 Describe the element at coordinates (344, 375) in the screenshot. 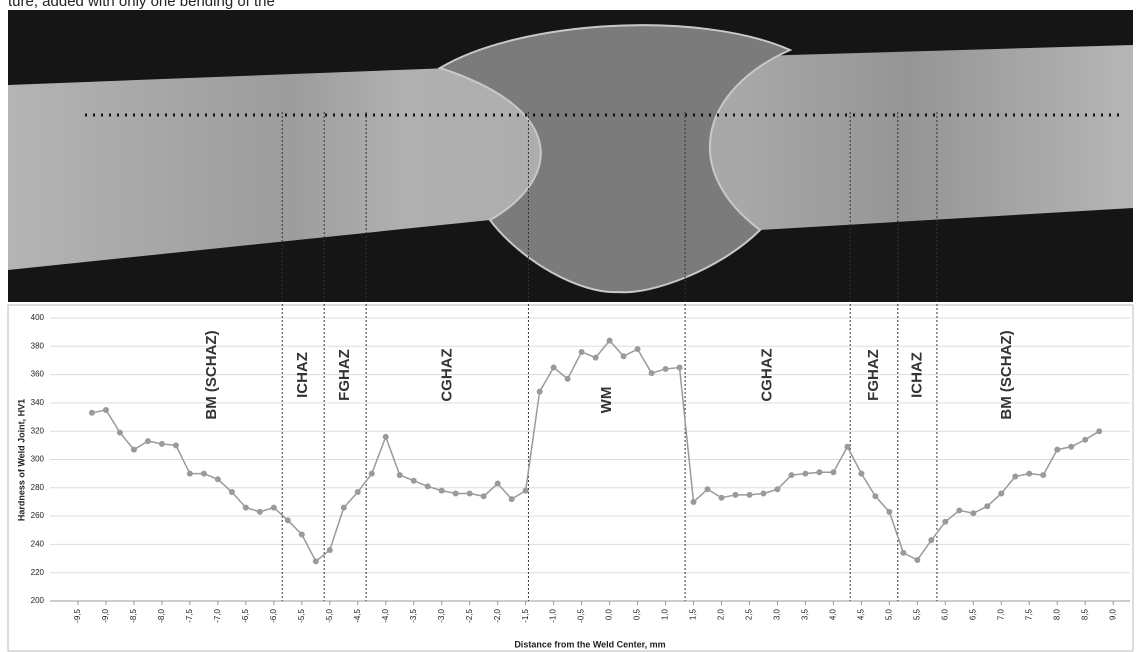

I see `zone-label: FGHAZ` at that location.